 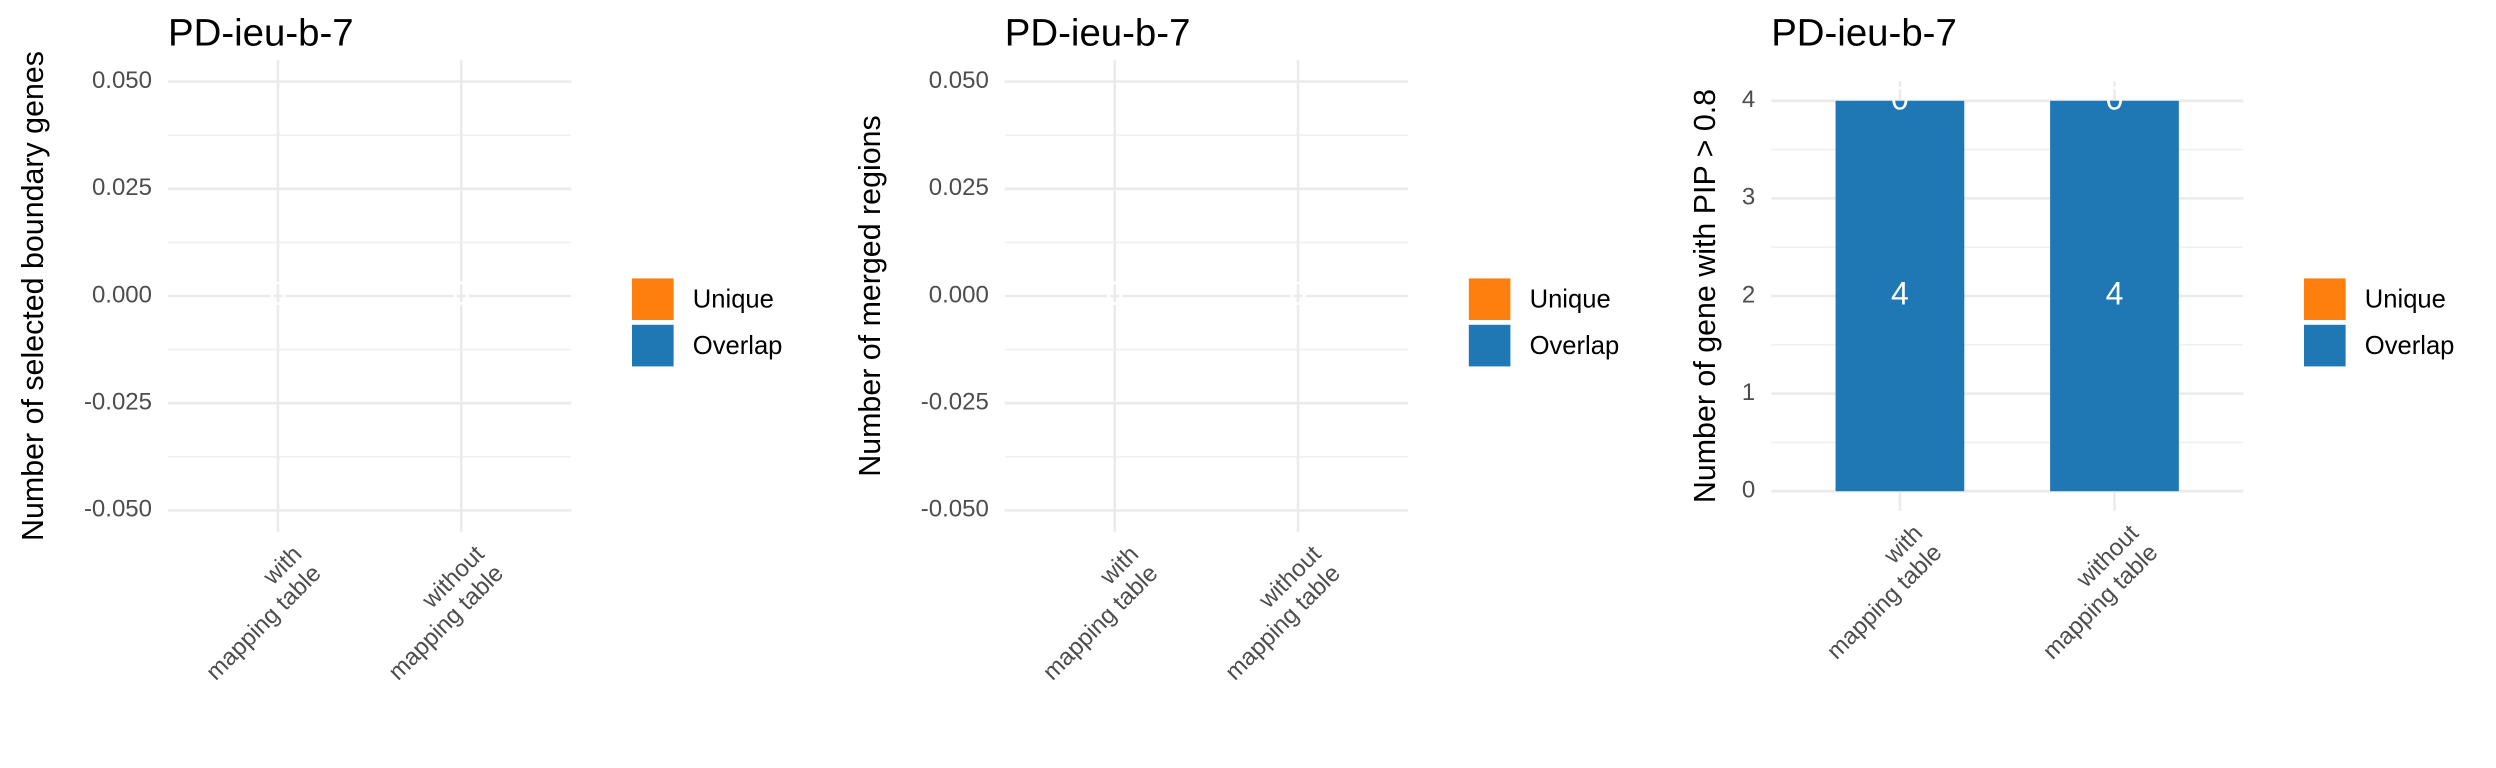 I want to click on y-tick-label: 2, so click(x=1748, y=294).